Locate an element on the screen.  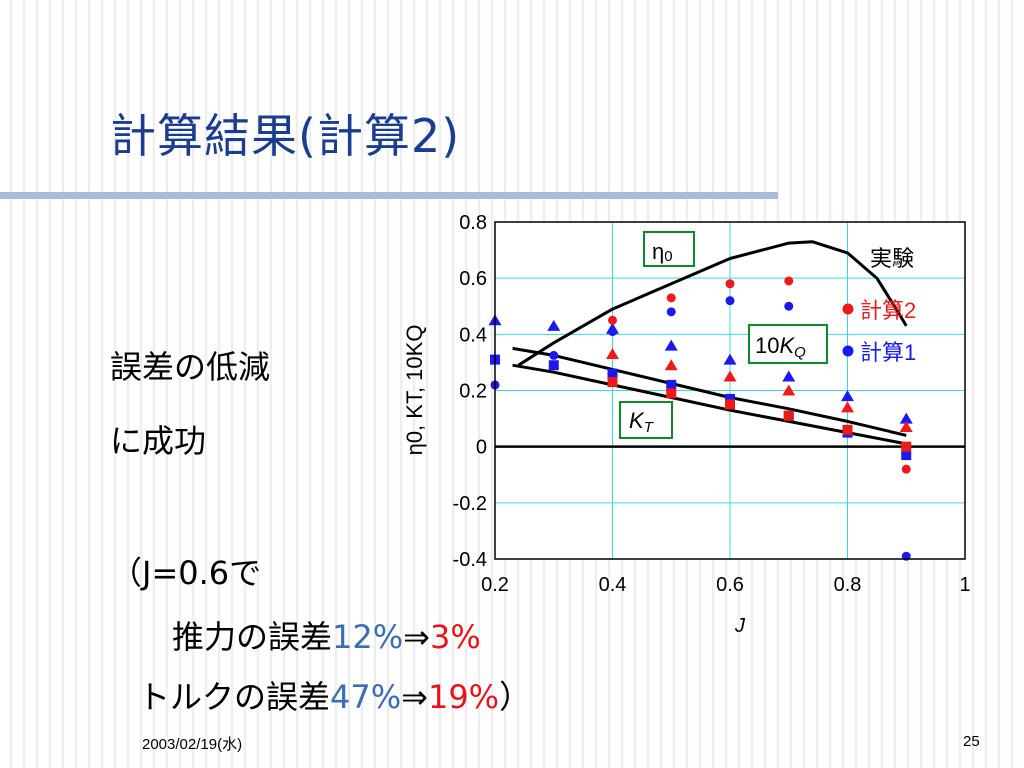
legend: 実験 計算2 計算1 is located at coordinates (879, 305).